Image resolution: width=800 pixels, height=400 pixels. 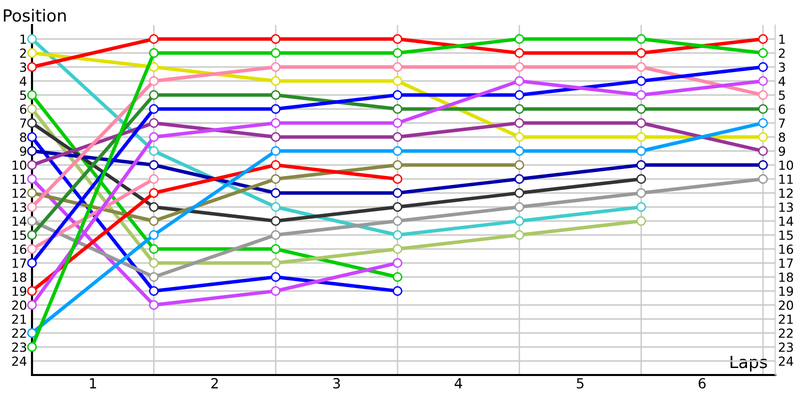 What do you see at coordinates (782, 39) in the screenshot?
I see `y2-tick-label: 1` at bounding box center [782, 39].